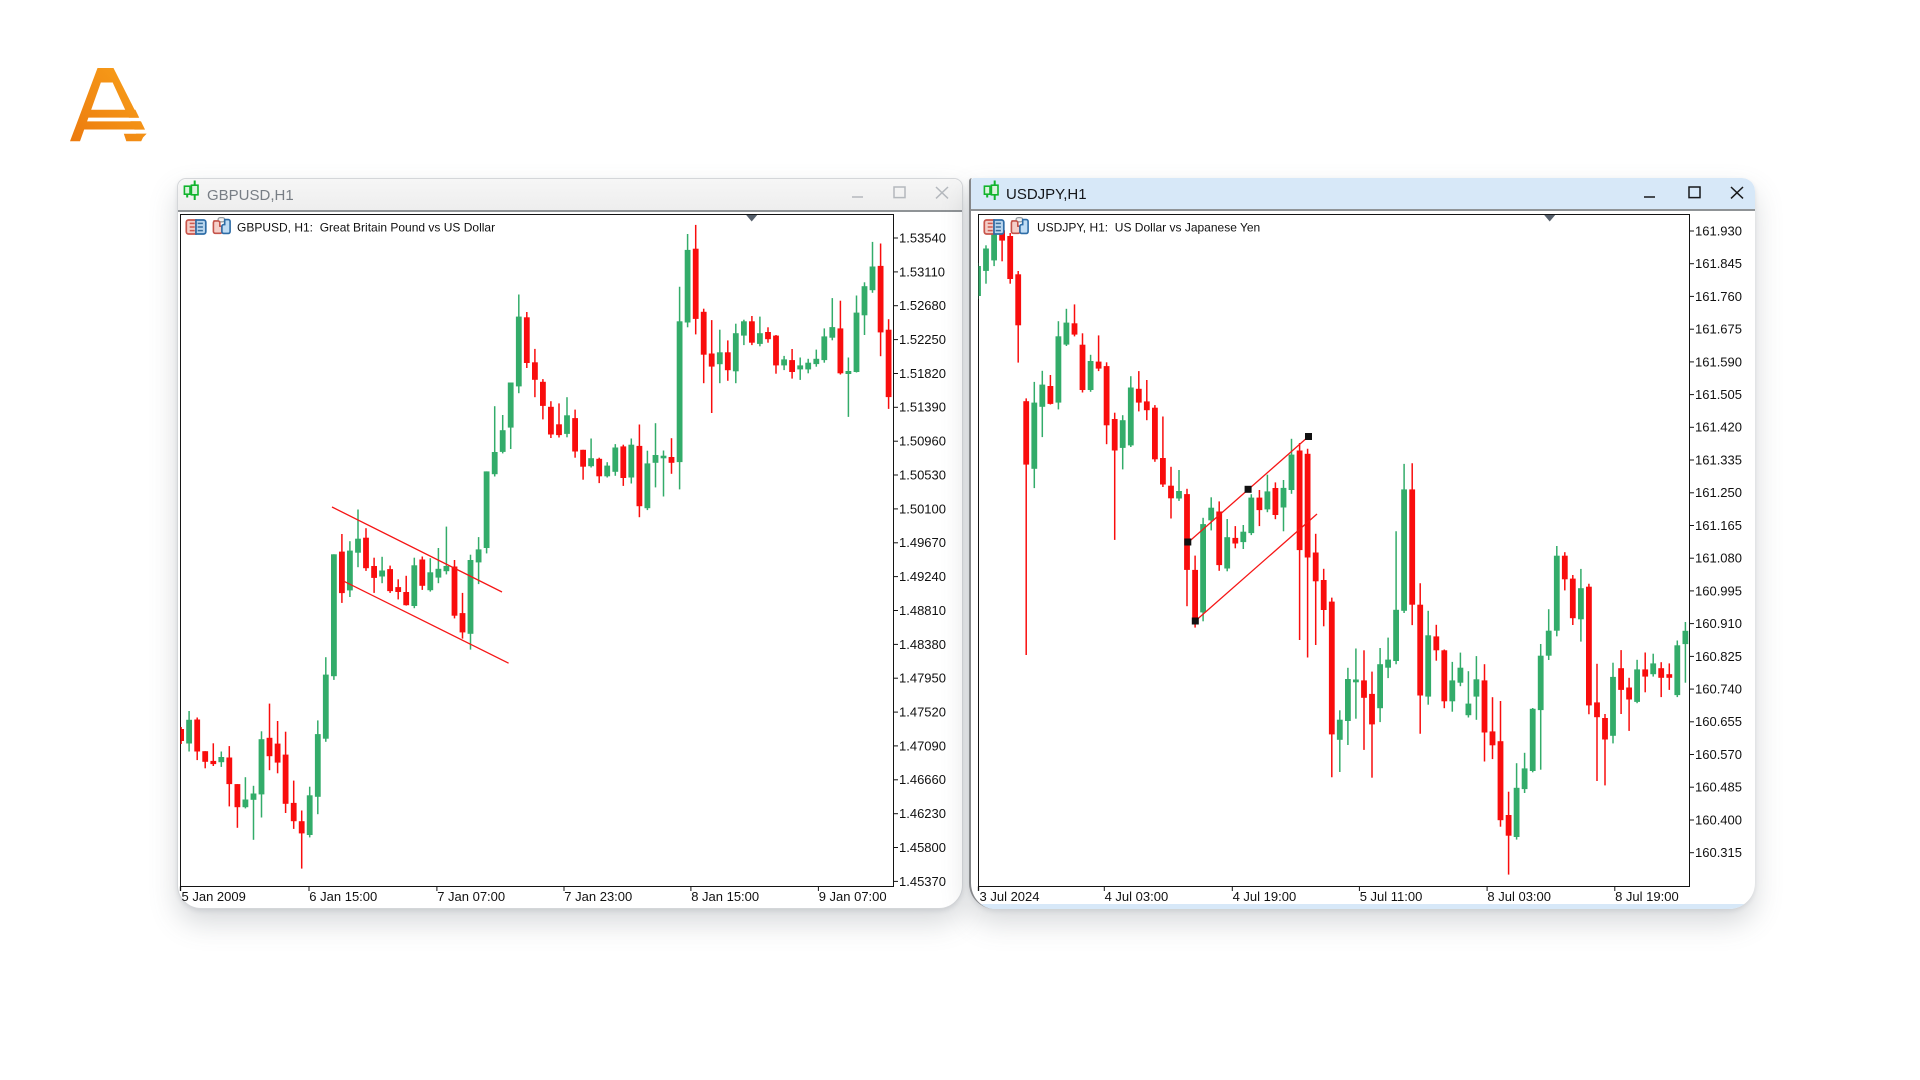 This screenshot has height=1080, width=1920. What do you see at coordinates (922, 644) in the screenshot?
I see `svg-text: 1.48380` at bounding box center [922, 644].